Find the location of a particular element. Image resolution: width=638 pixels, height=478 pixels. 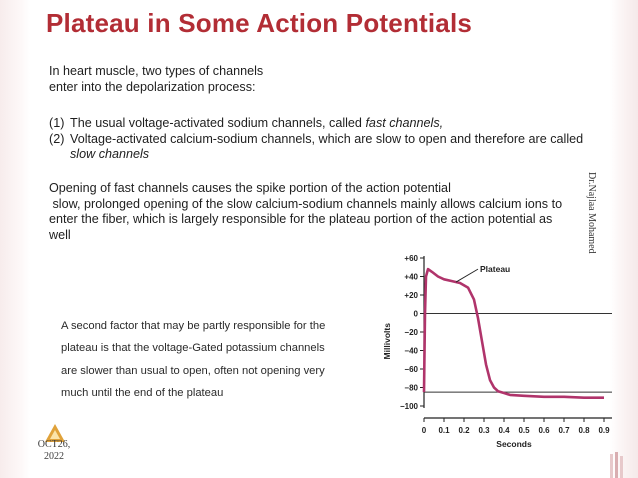

slide-title: Plateau in Some Action Potentials is located at coordinates (259, 23).